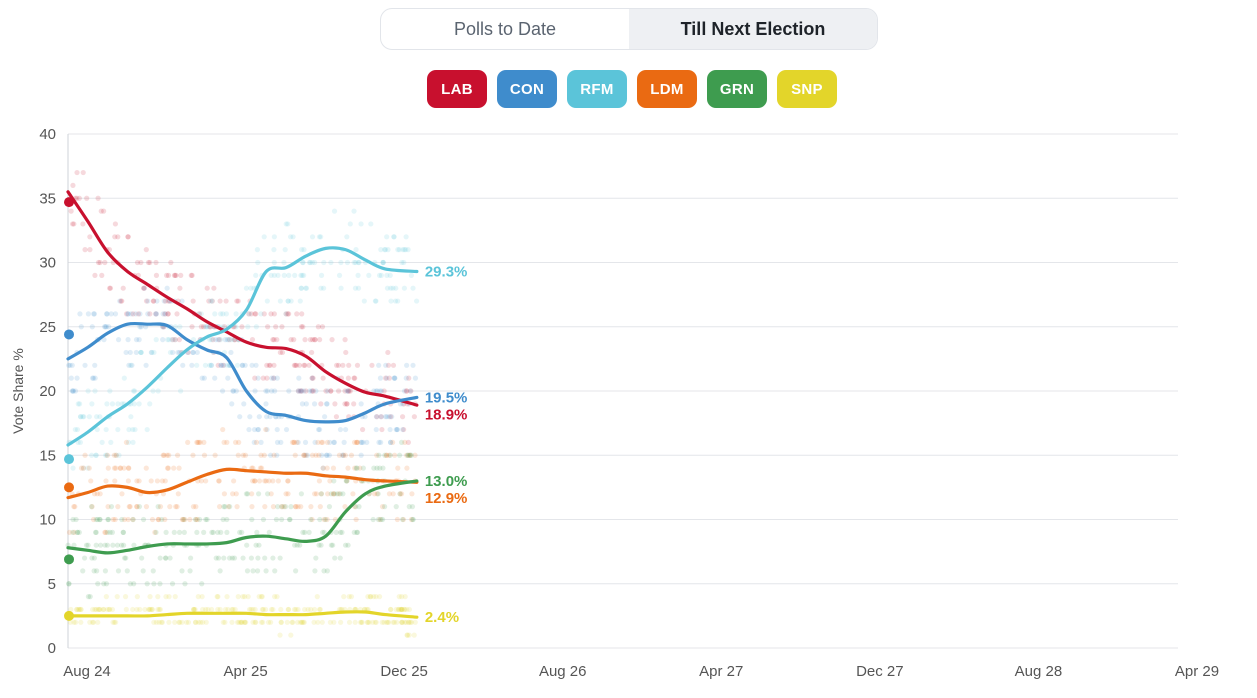 This screenshot has width=1257, height=698. Describe the element at coordinates (737, 89) in the screenshot. I see `chip-grn: GRN` at that location.